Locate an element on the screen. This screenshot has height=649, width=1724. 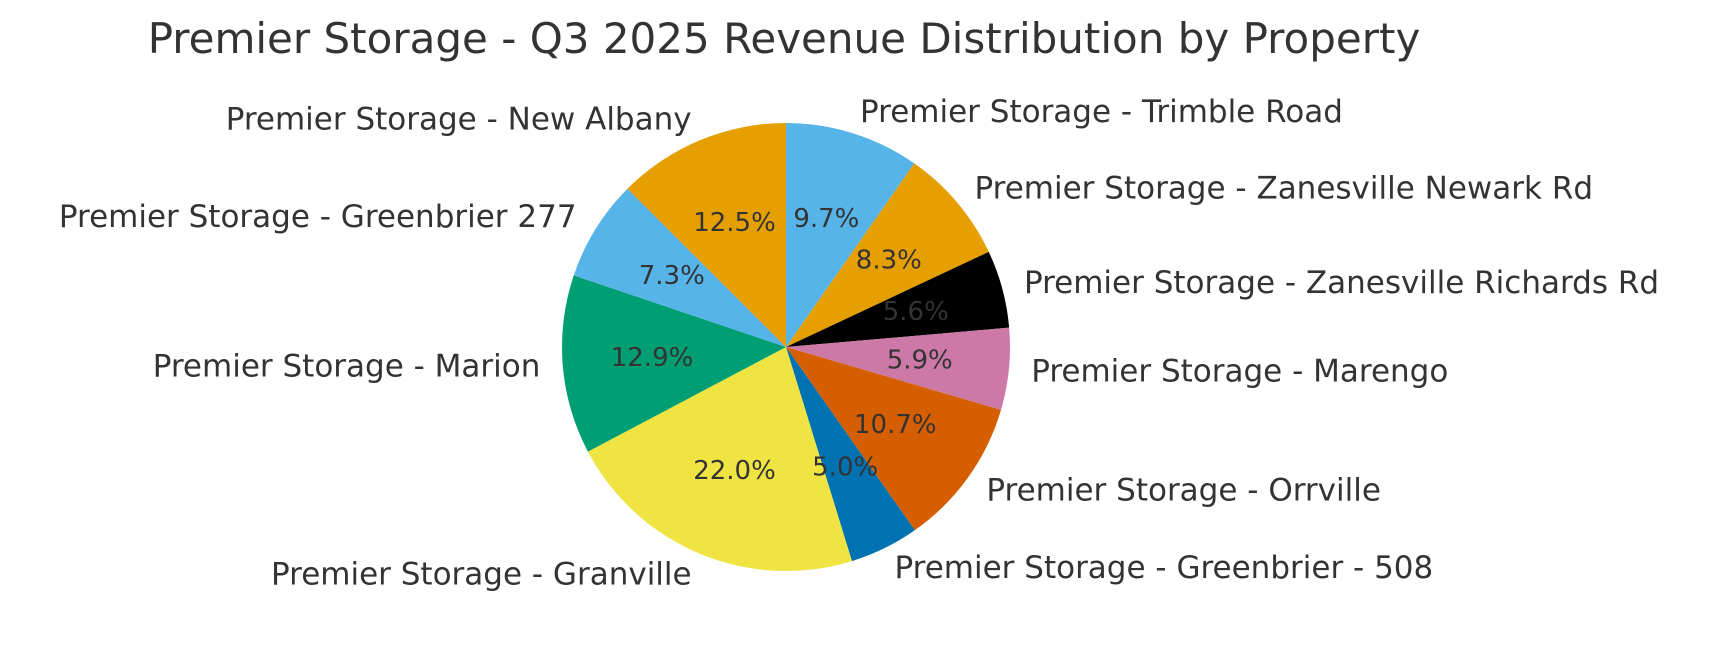
pie-slice-premier-storage-trimble-road is located at coordinates (850, 235).